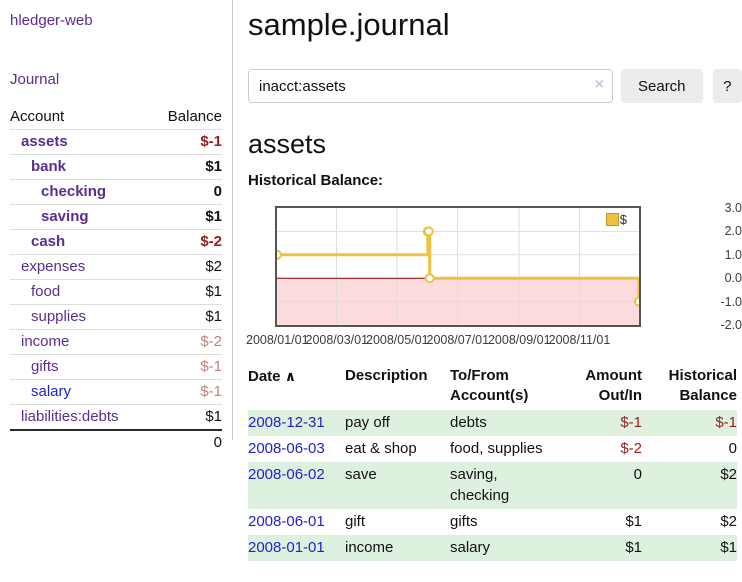 The height and width of the screenshot is (582, 742). What do you see at coordinates (731, 301) in the screenshot?
I see `y-tick-label: -1.0` at bounding box center [731, 301].